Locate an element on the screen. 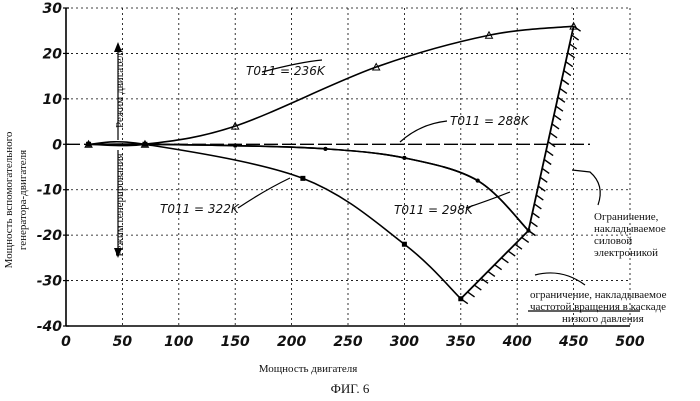  x-axis-title: Мощность двигателя is located at coordinates (308, 369).